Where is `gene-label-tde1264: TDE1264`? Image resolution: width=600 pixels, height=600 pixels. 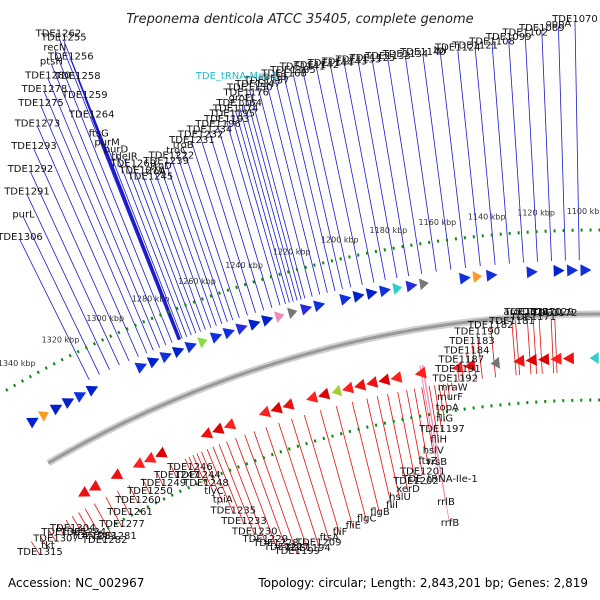
gene-label-tde1264: TDE1264 is located at coordinates (91, 114).